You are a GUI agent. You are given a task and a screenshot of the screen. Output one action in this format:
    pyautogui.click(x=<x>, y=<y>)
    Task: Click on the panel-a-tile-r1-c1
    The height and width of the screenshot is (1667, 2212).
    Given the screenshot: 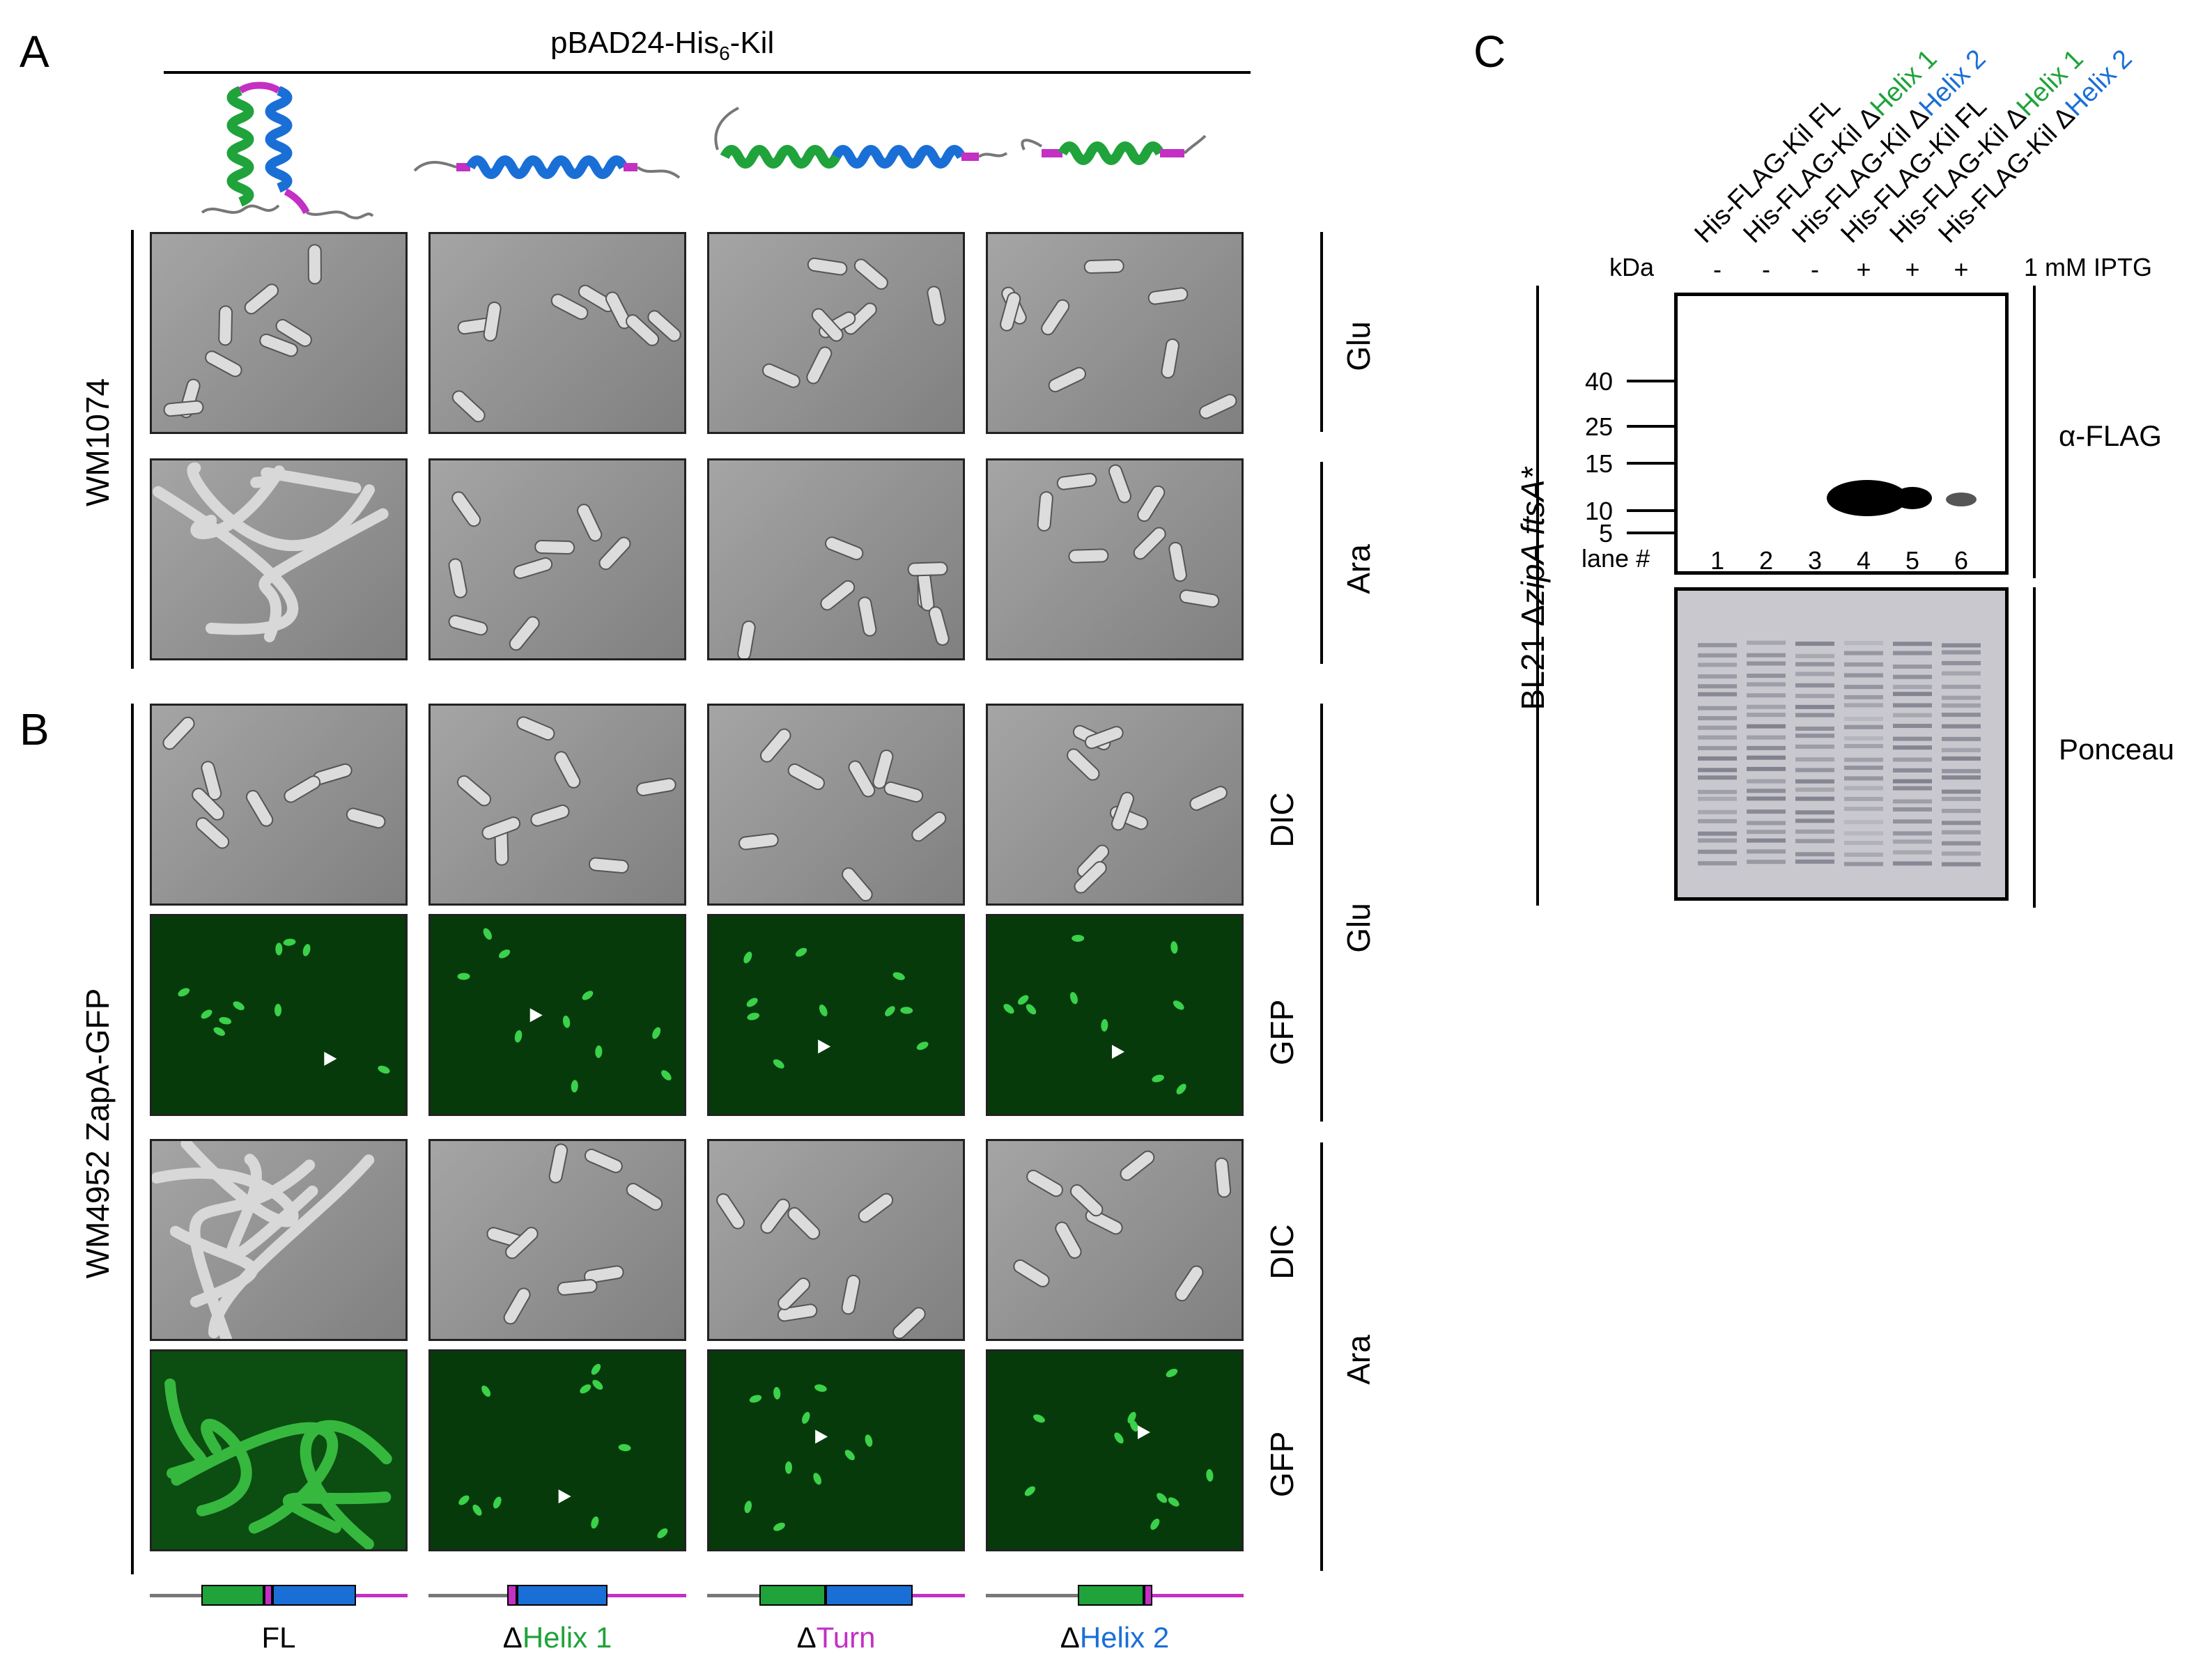 What is the action you would take?
    pyautogui.click(x=279, y=333)
    